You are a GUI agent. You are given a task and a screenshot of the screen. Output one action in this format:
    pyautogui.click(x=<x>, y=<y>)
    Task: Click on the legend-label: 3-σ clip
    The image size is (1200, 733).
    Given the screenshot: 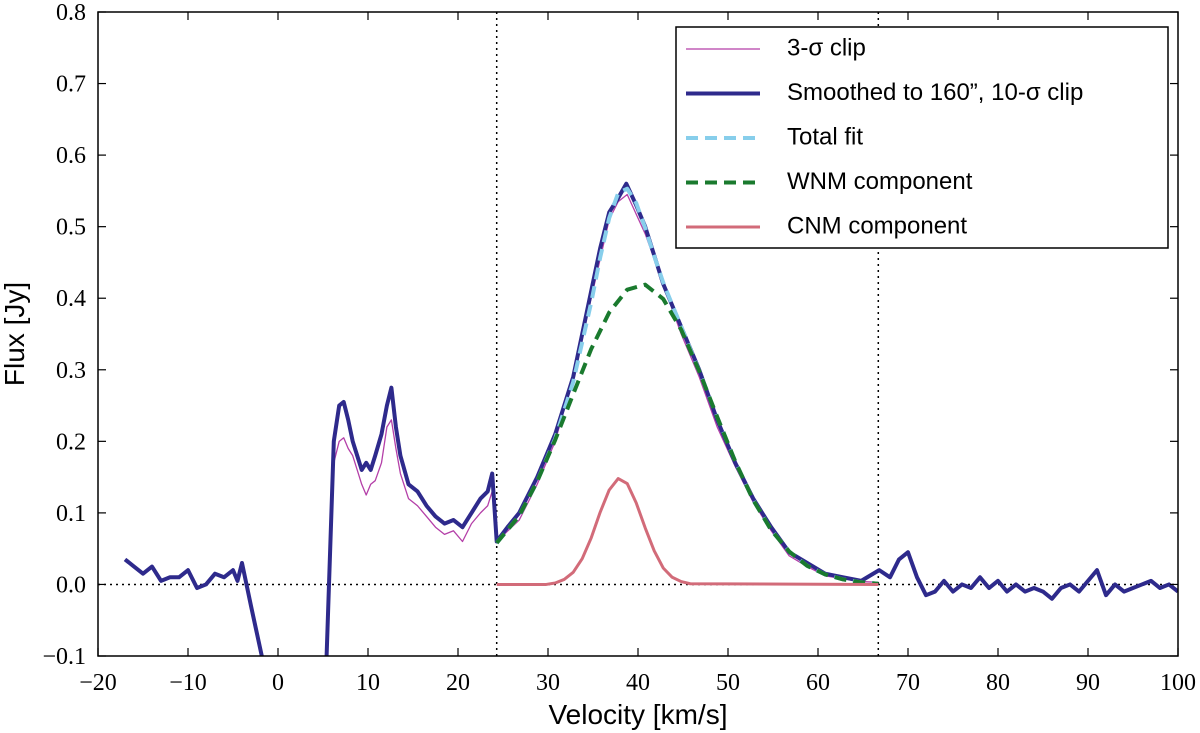 What is the action you would take?
    pyautogui.click(x=826, y=47)
    